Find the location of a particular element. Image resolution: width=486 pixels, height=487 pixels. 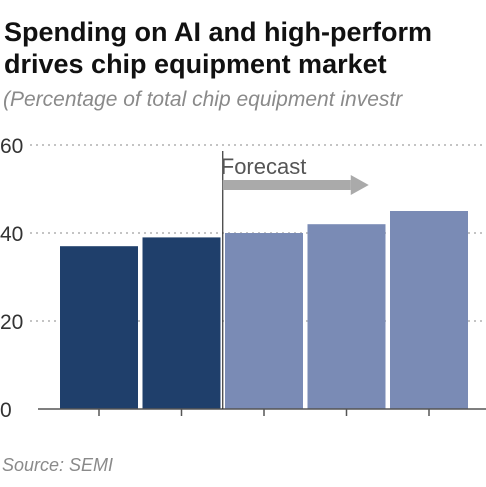

source-note: Source: SEMI is located at coordinates (58, 465).